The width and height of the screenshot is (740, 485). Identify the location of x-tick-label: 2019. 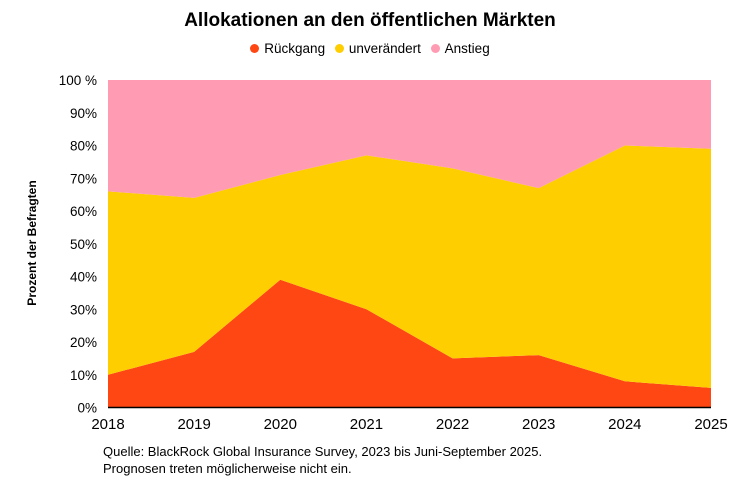
(193, 424).